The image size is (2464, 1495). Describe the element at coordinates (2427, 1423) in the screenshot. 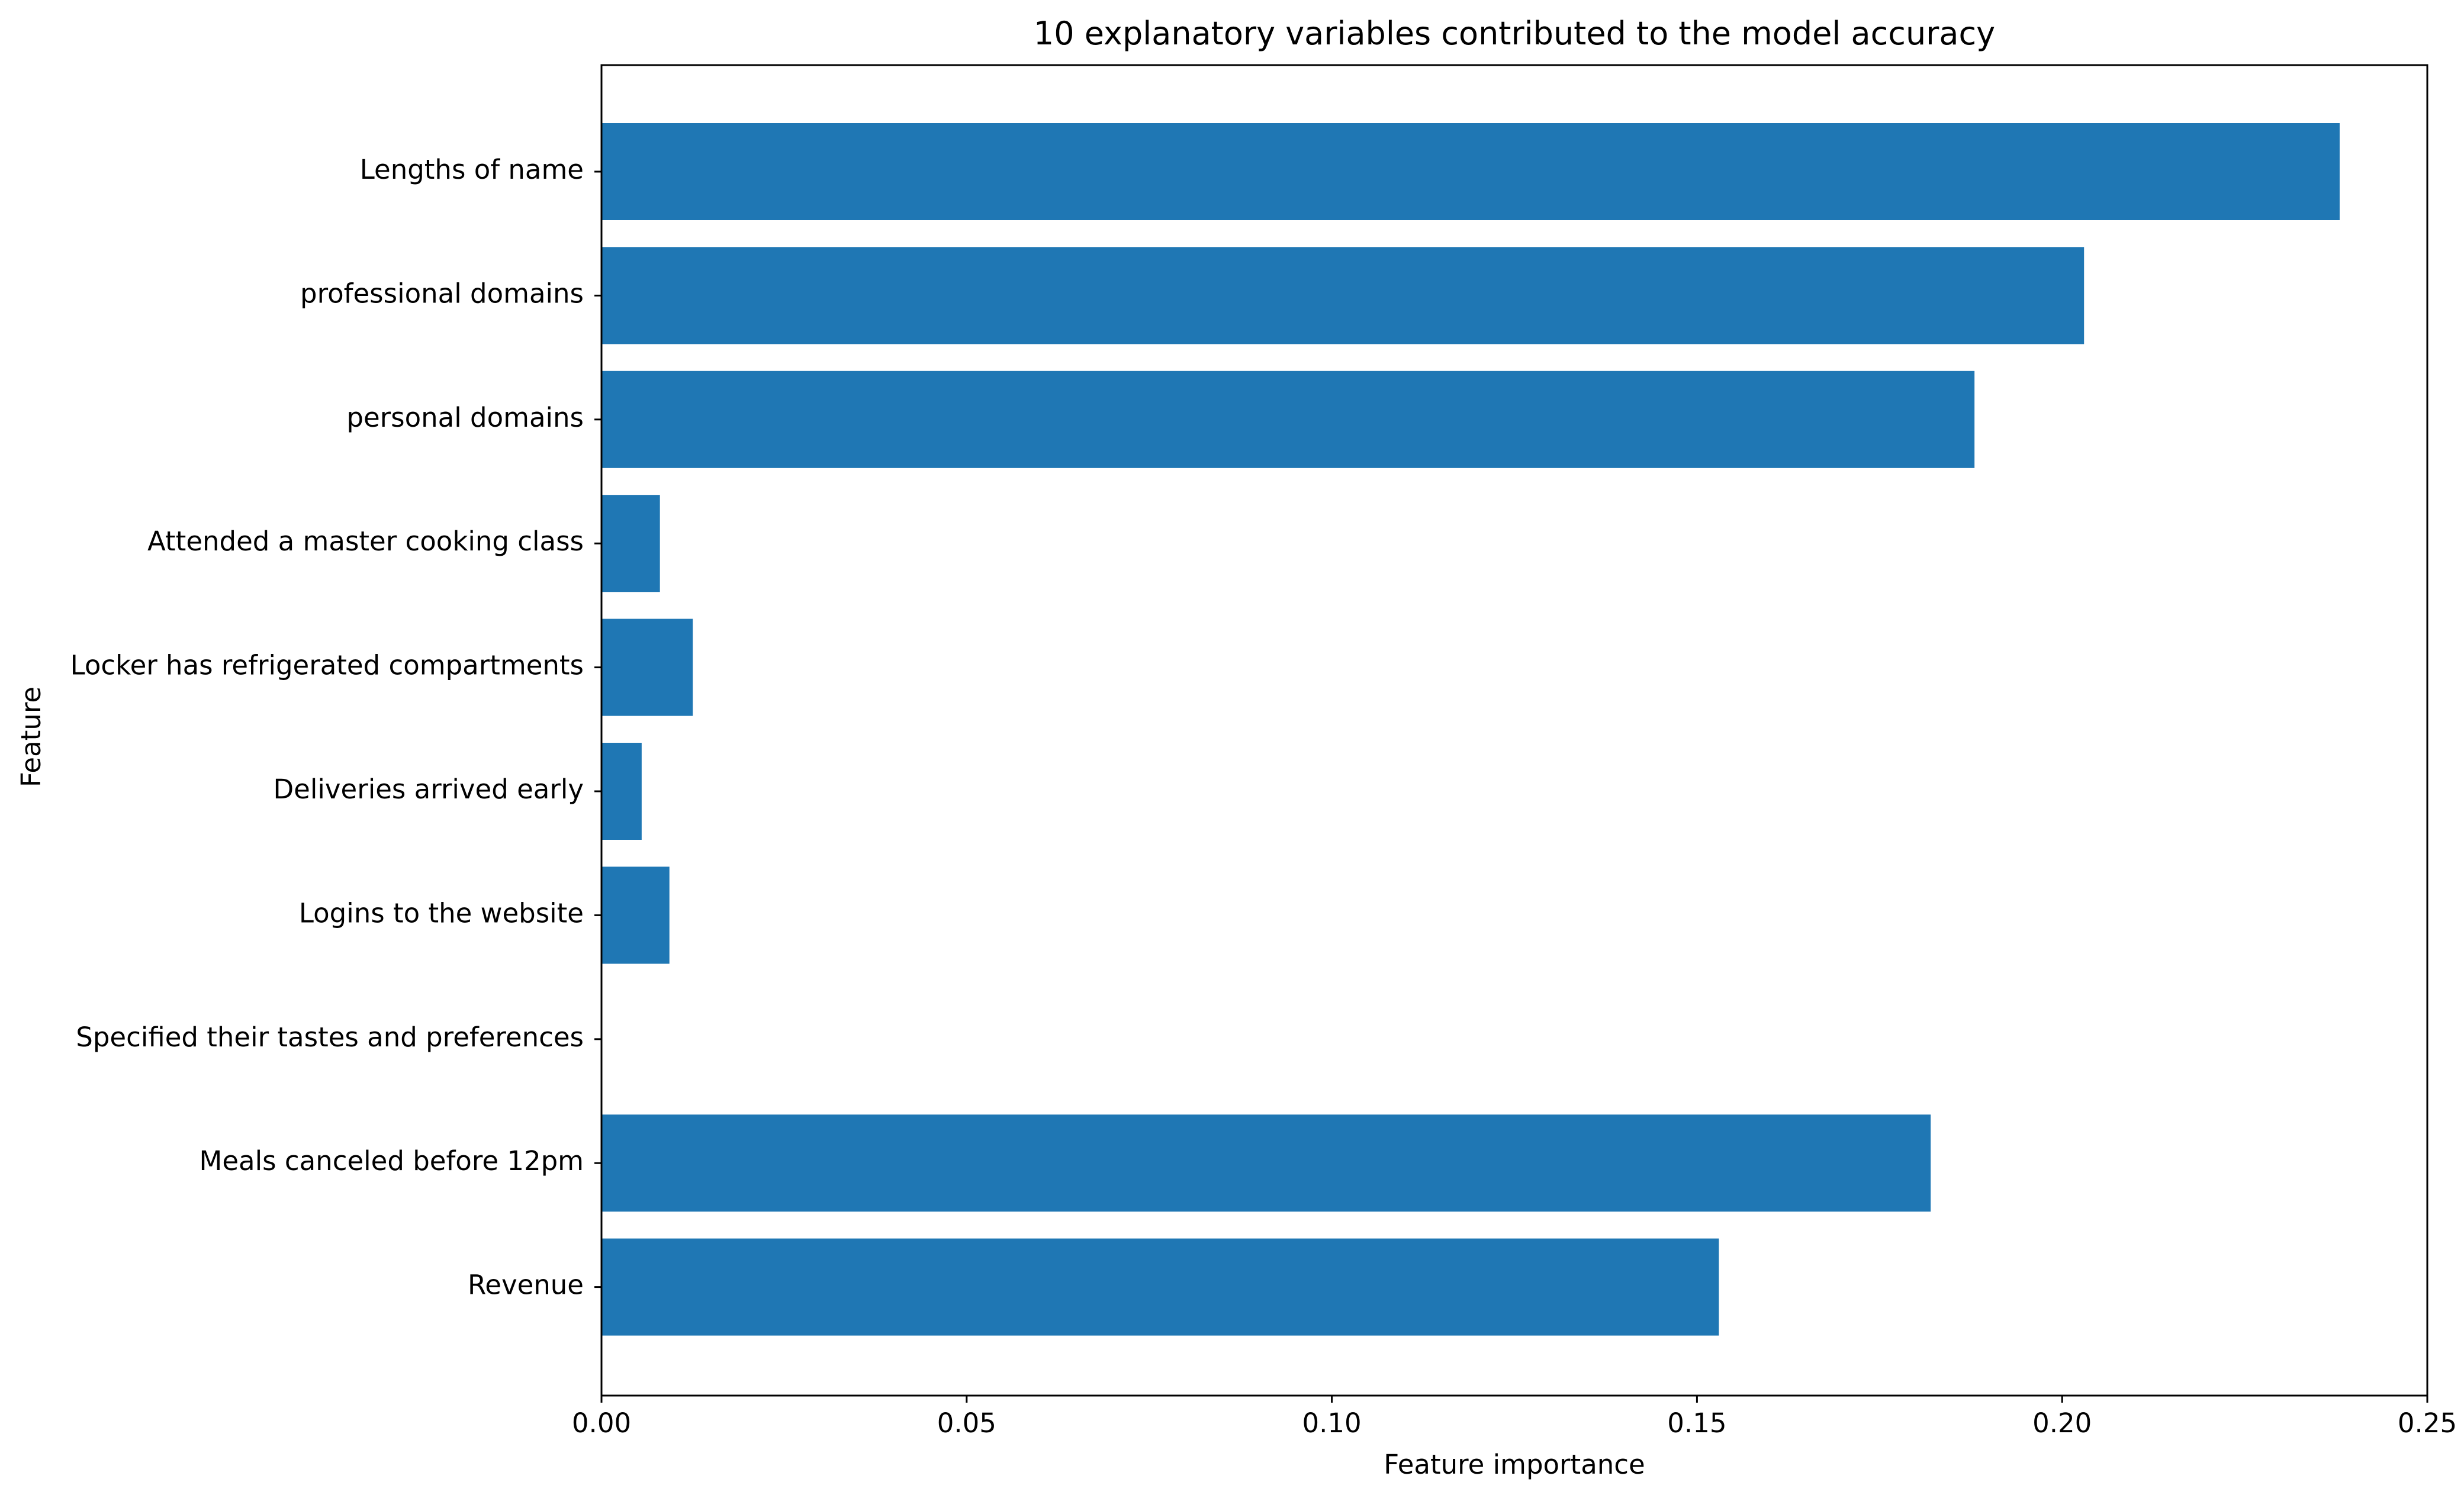

I see `x-tick-label: 0.25` at that location.